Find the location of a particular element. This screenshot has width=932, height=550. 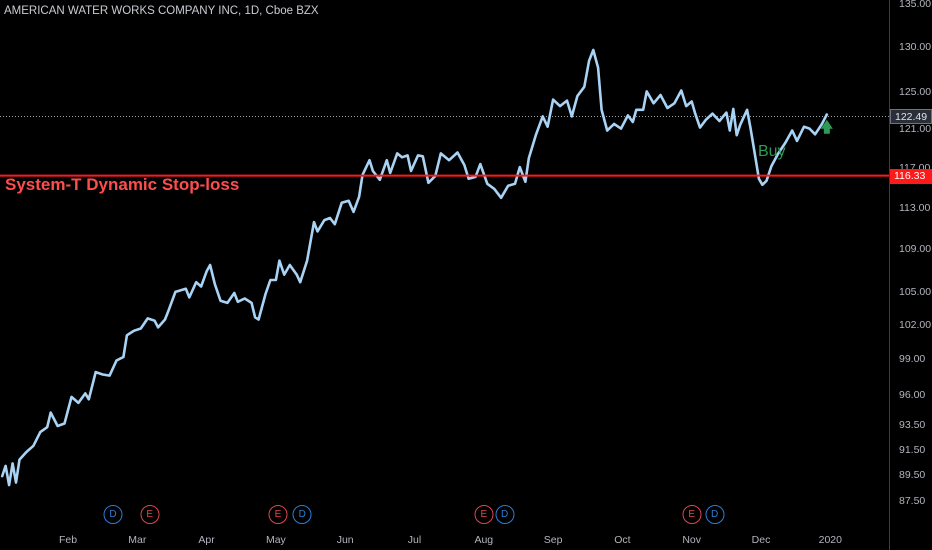

stop-loss-price-tag: 116.33 is located at coordinates (911, 176).